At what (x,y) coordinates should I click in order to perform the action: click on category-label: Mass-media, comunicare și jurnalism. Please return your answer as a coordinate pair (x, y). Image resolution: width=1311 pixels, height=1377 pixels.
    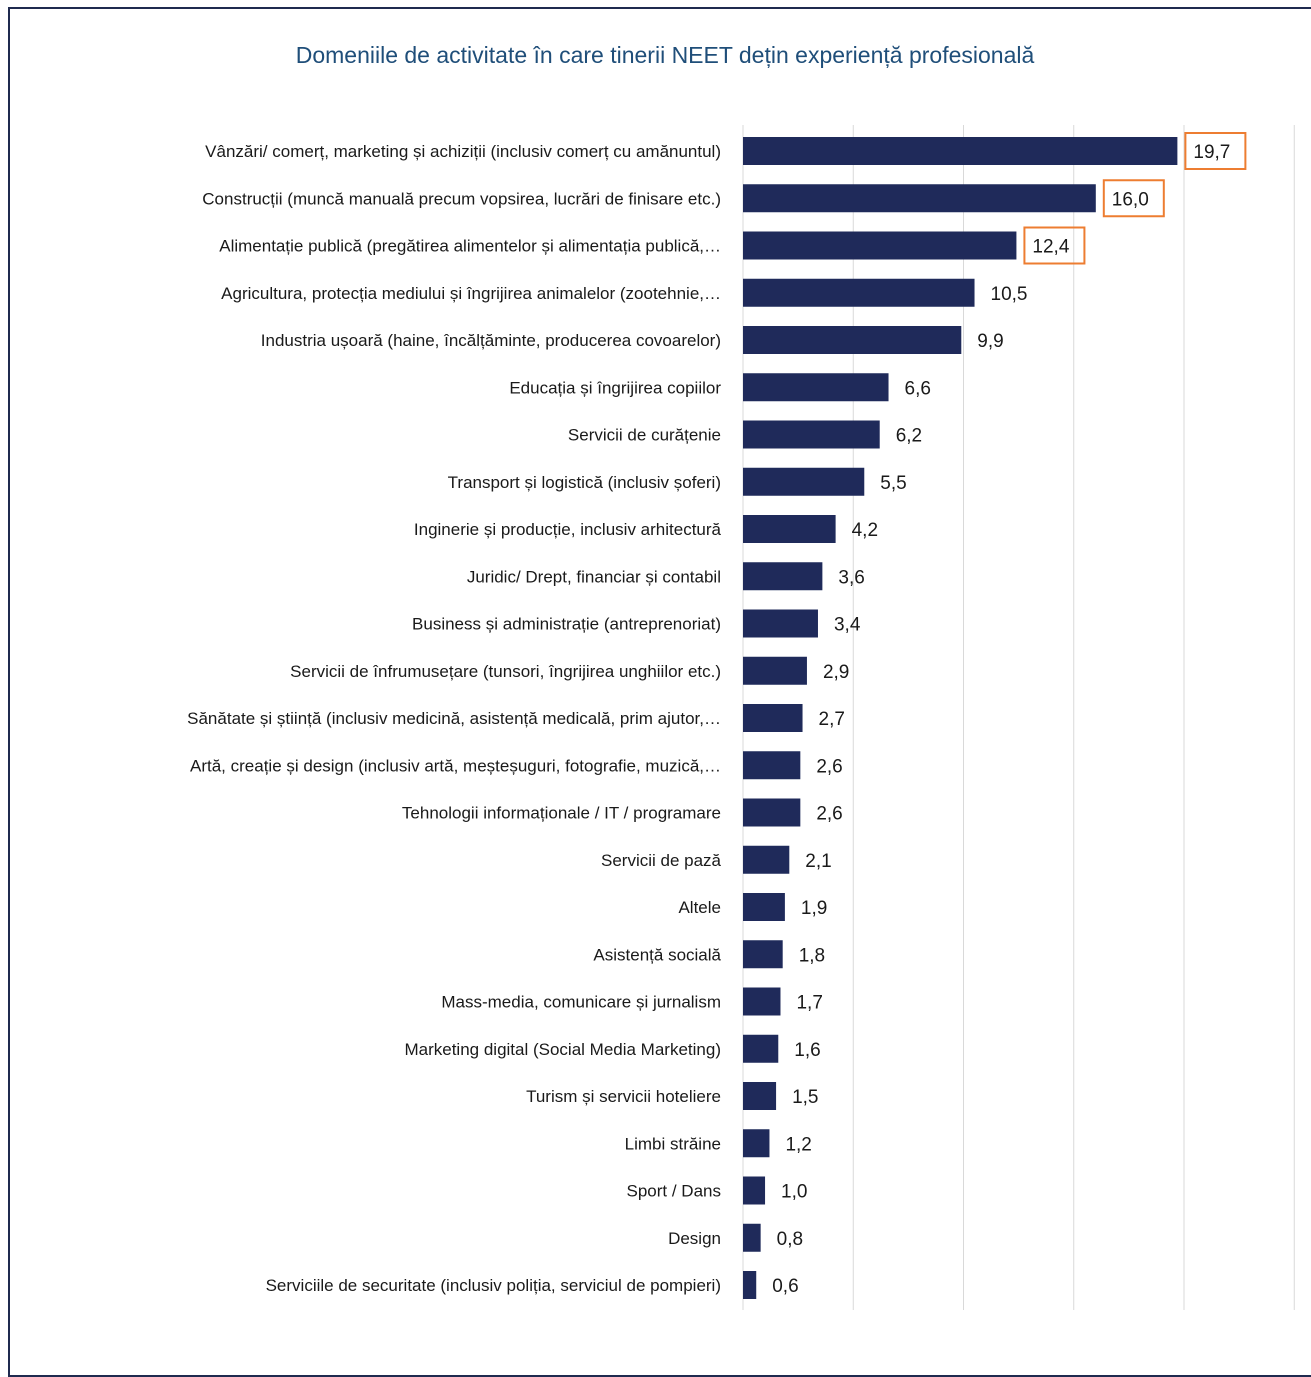
    Looking at the image, I should click on (581, 1002).